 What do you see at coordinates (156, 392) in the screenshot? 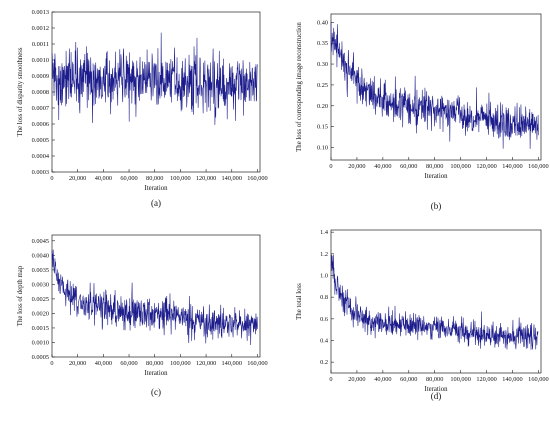
I see `chart-caption: (c)` at bounding box center [156, 392].